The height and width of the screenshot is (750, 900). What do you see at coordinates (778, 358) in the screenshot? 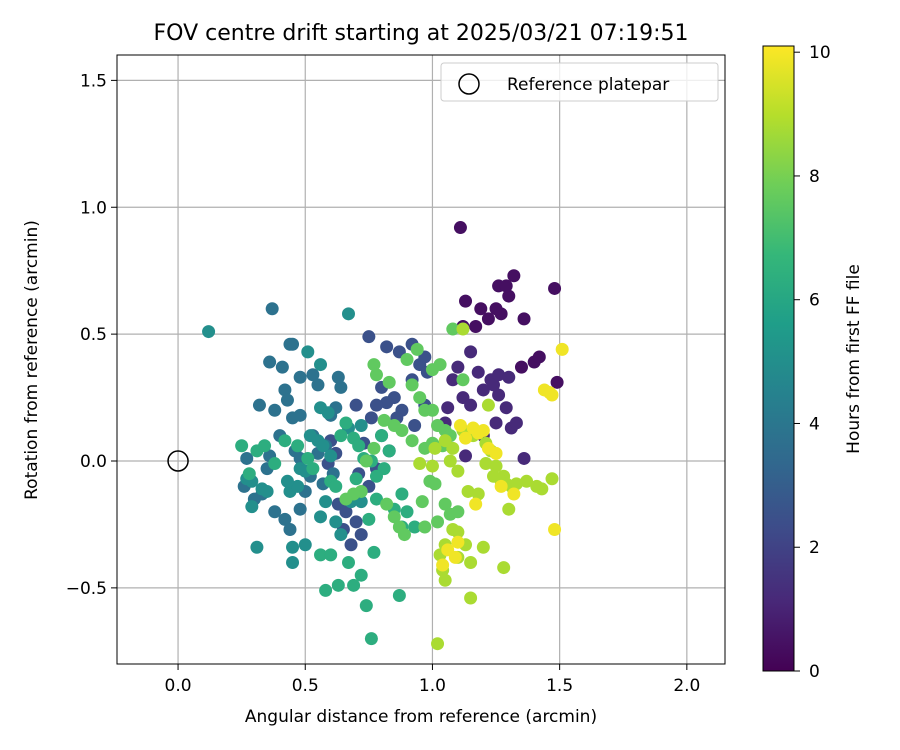
I see `colorbar` at bounding box center [778, 358].